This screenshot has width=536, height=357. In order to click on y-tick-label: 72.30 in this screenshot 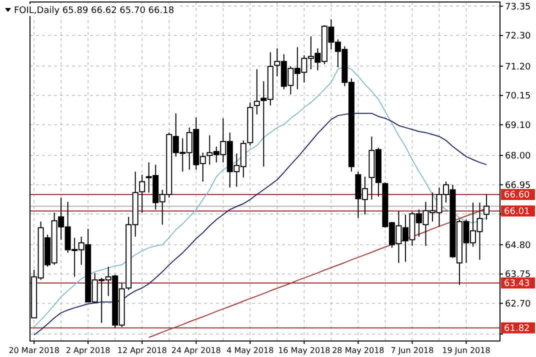, I will do `click(518, 37)`.